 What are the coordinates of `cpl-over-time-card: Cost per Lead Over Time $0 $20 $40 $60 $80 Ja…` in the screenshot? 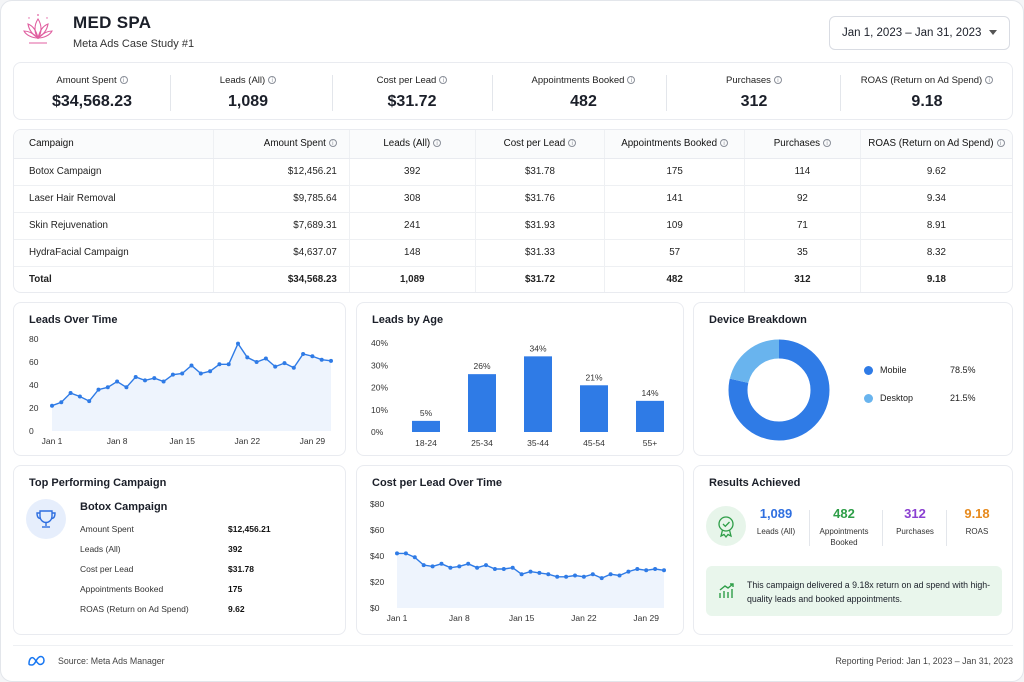 It's located at (520, 550).